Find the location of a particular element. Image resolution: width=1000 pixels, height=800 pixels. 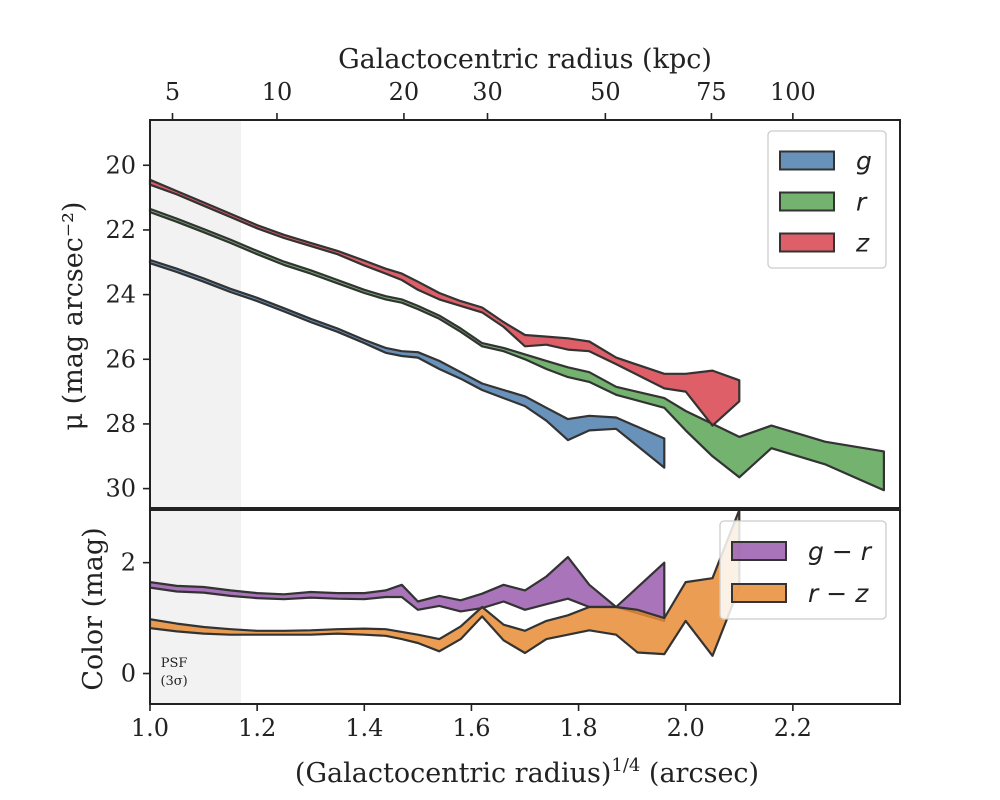

y-axis-label: Color (mag) is located at coordinates (93, 608).